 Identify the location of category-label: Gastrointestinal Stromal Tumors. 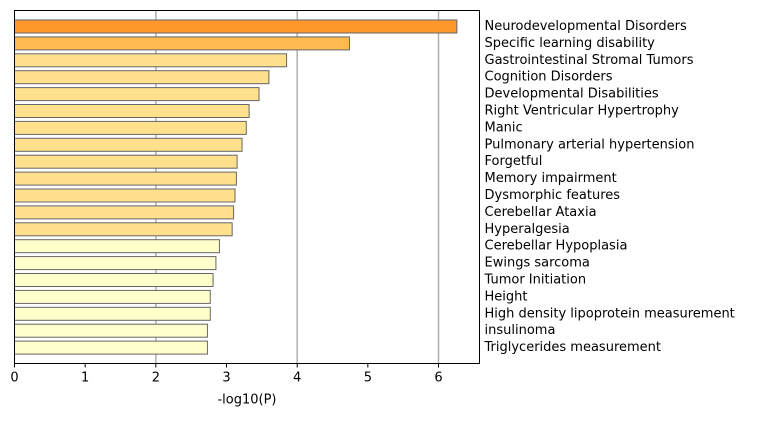
(589, 60).